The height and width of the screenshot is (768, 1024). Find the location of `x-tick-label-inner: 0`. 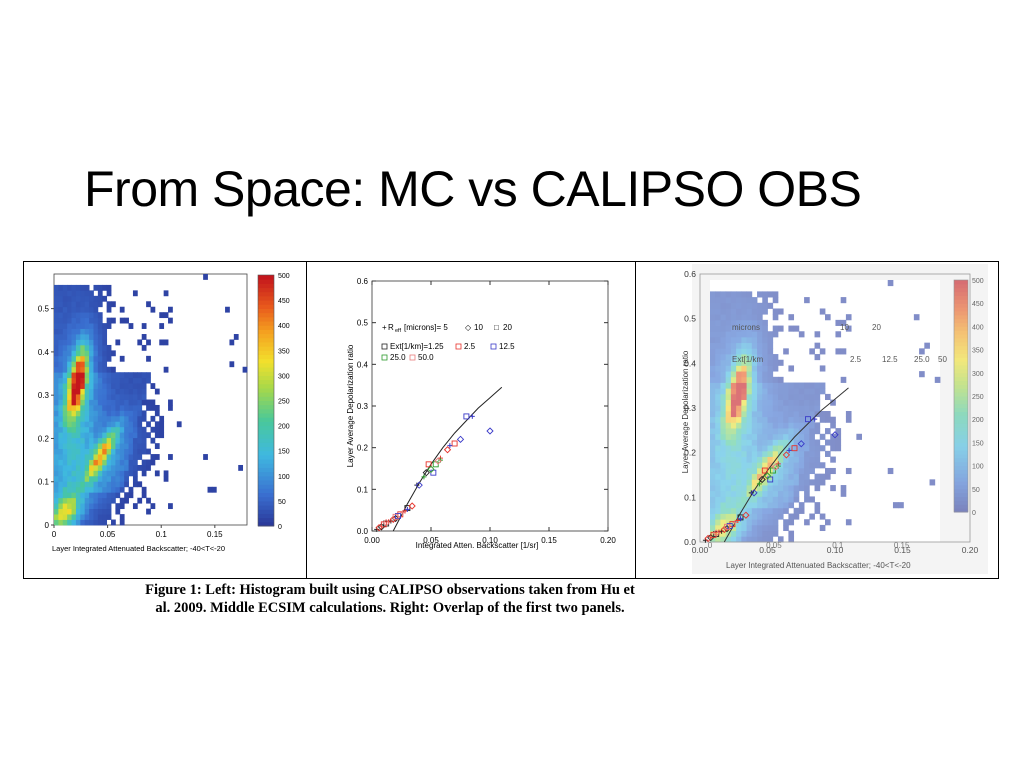

x-tick-label-inner: 0 is located at coordinates (710, 545).